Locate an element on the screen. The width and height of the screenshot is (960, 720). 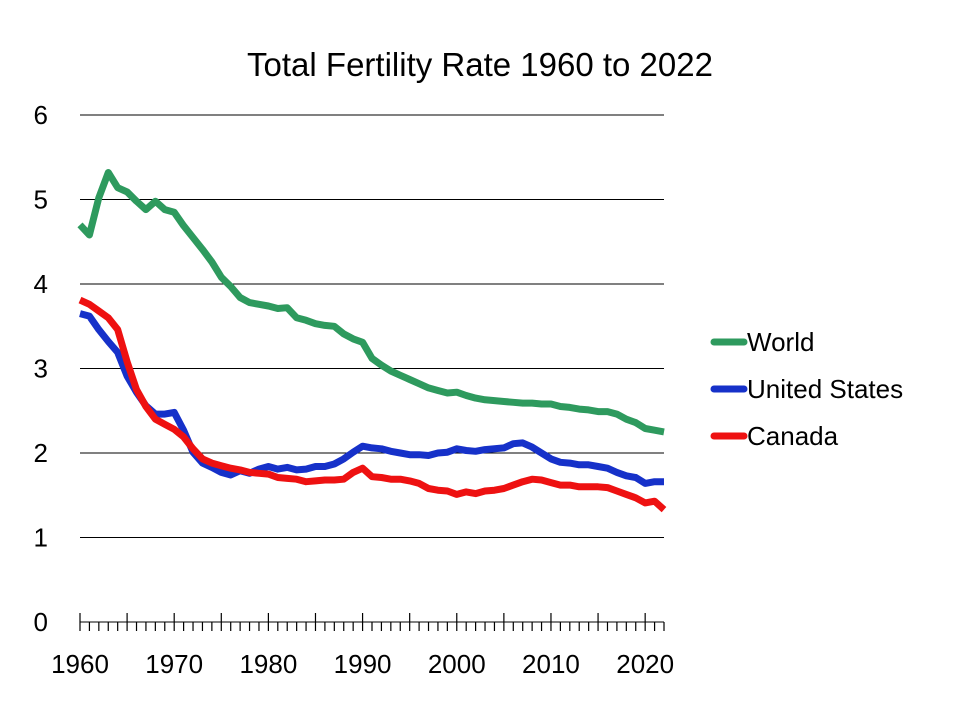
y-tick-labels: 0 1 2 3 4 5 6 is located at coordinates (41, 368).